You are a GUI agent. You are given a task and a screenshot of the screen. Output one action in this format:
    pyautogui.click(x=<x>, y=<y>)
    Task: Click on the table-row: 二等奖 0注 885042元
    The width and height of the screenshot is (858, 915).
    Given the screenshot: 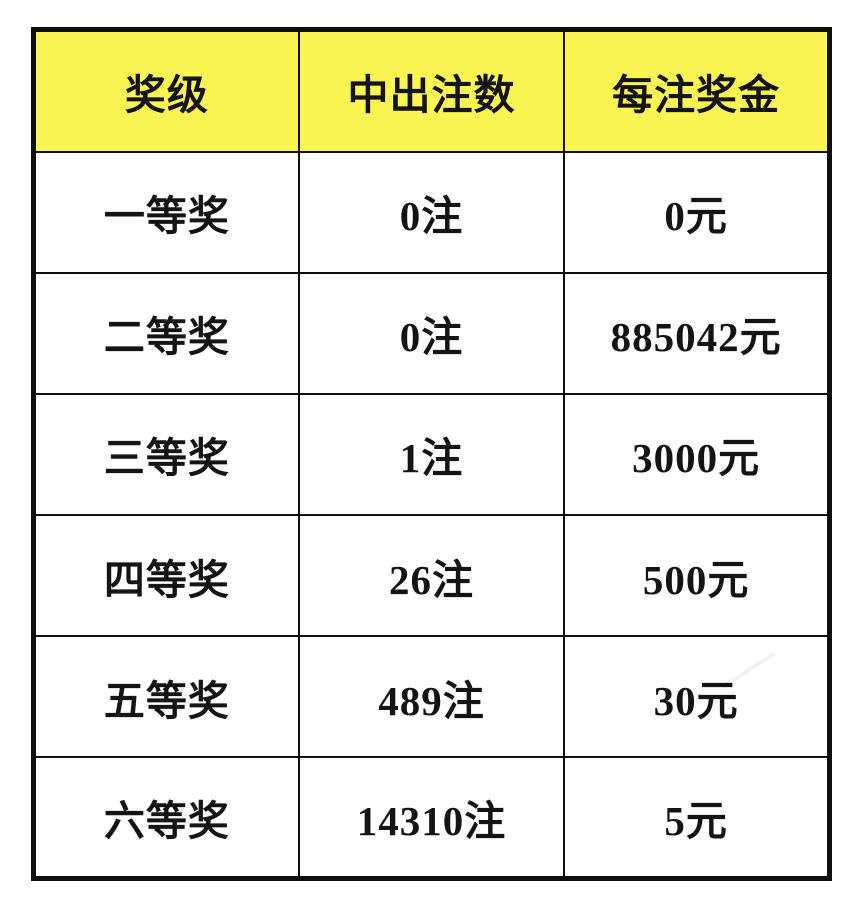 What is the action you would take?
    pyautogui.click(x=431, y=333)
    